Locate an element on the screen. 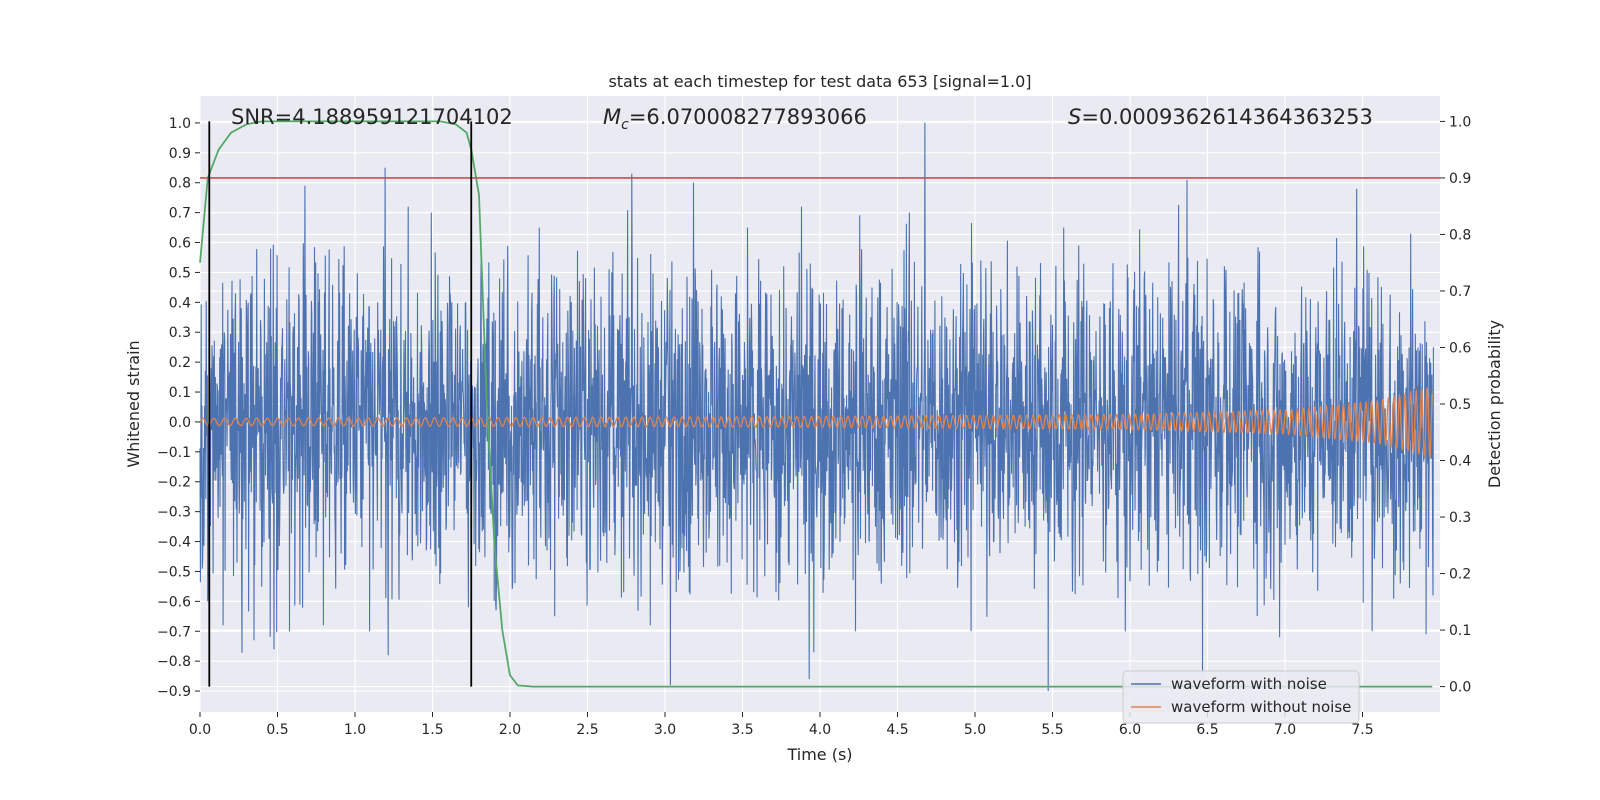  right-y-tick-label: 0.9 is located at coordinates (1460, 179).